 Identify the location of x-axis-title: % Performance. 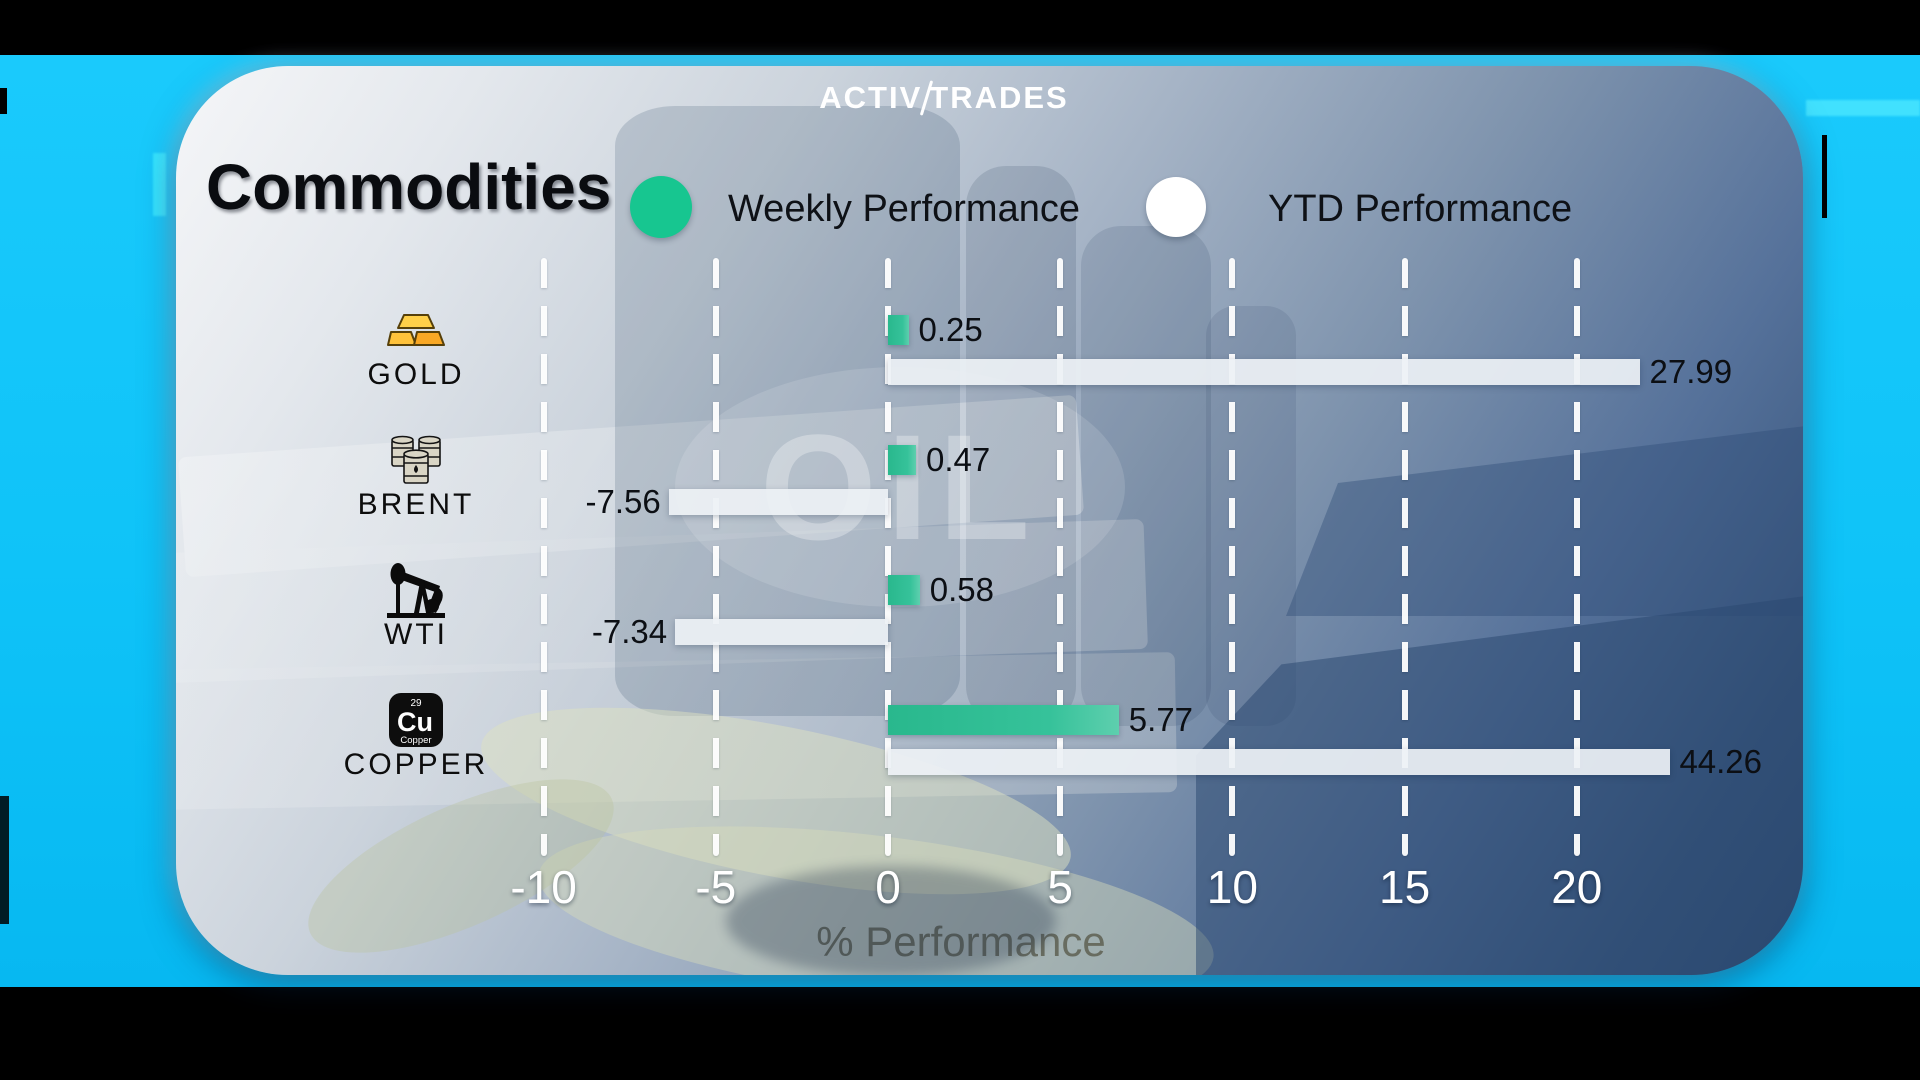
(961, 941).